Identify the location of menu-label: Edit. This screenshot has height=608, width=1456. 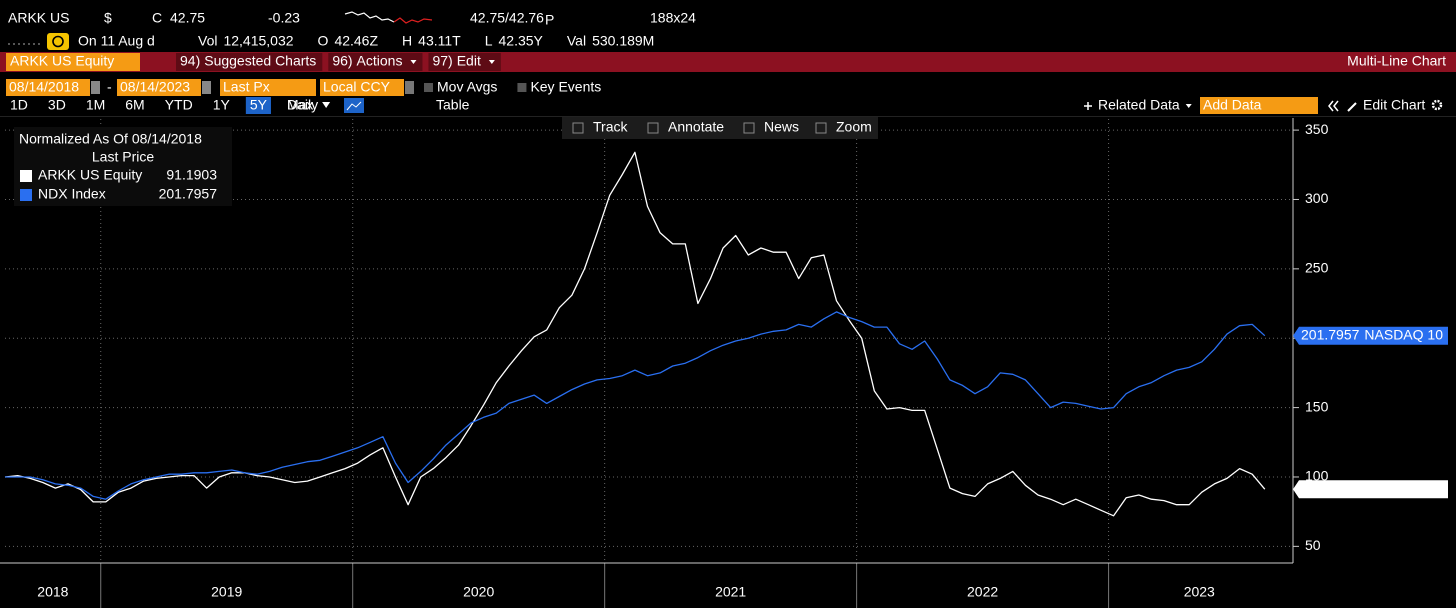
(469, 61).